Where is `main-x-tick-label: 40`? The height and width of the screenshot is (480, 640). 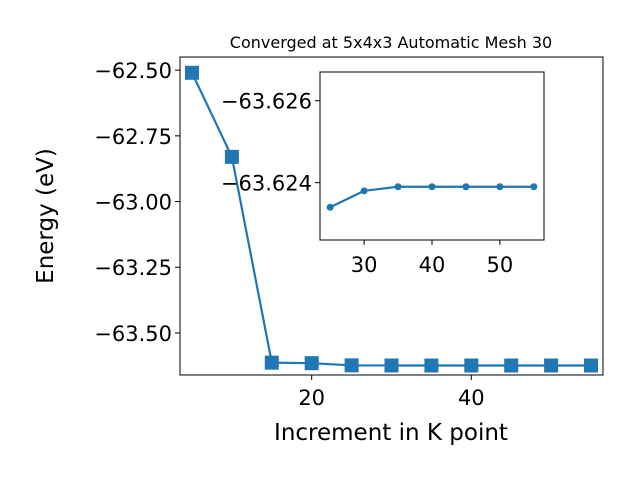
main-x-tick-label: 40 is located at coordinates (471, 398).